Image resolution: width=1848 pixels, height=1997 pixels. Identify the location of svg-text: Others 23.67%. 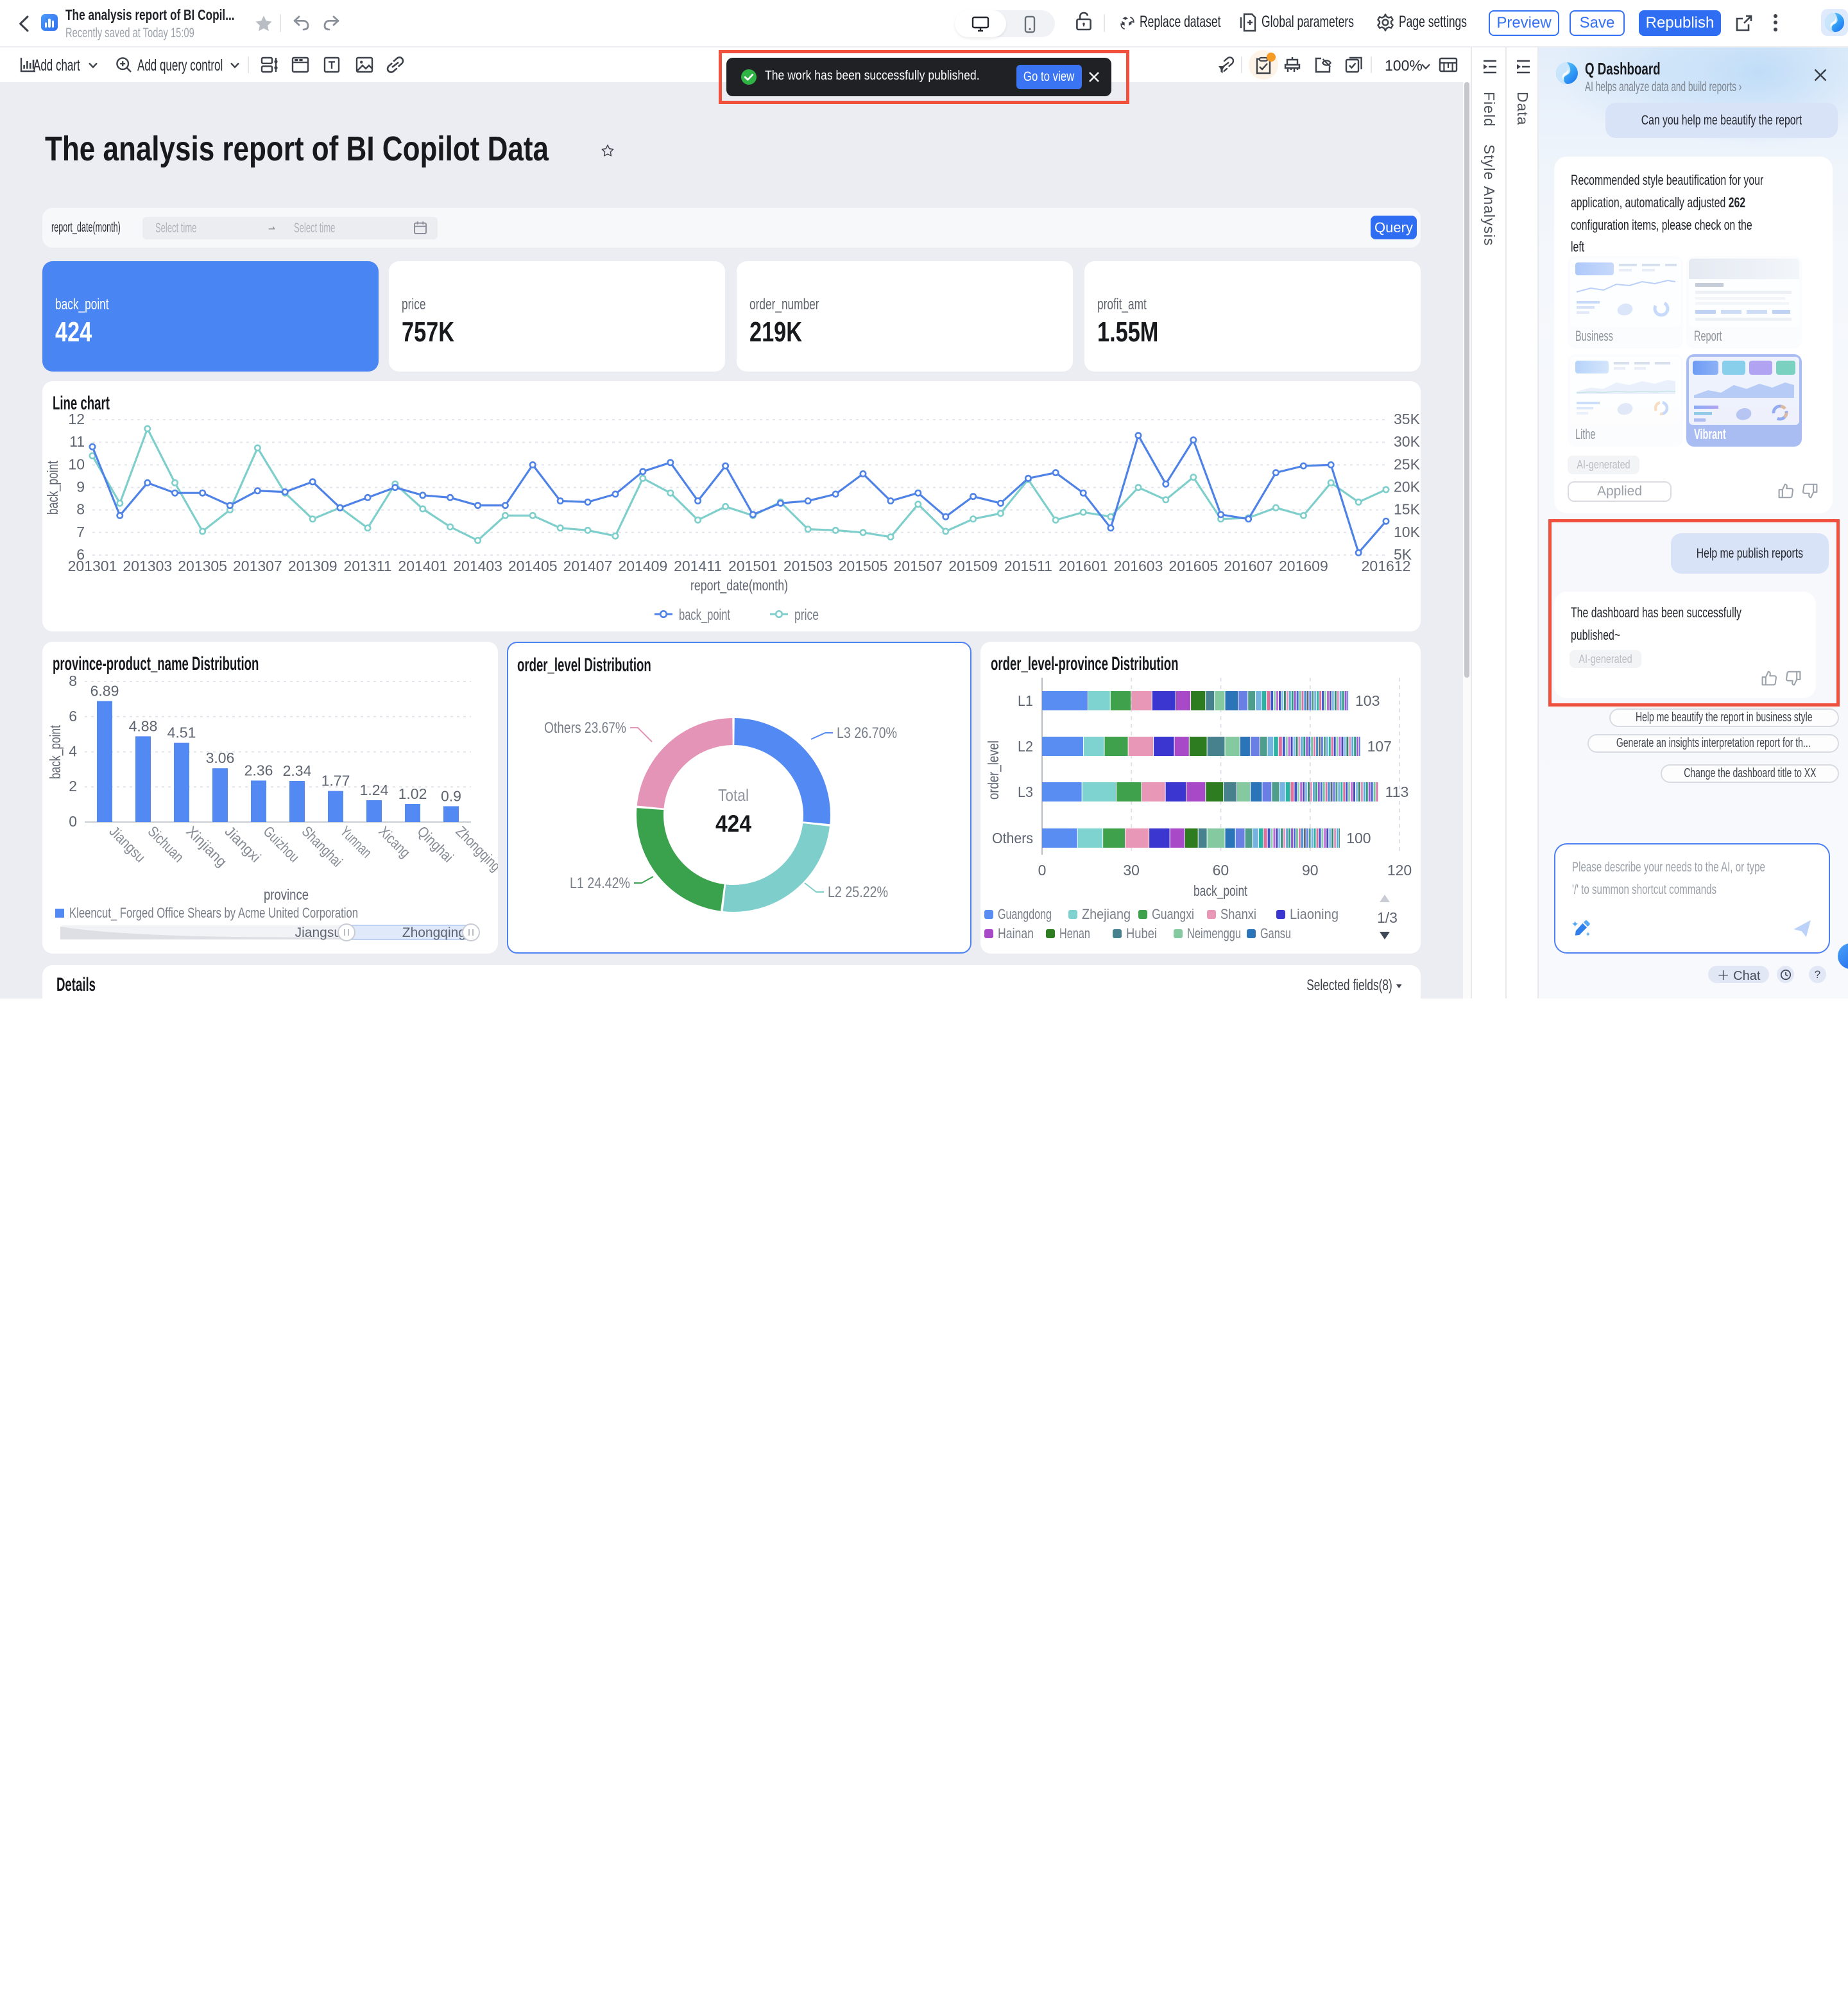
(585, 728).